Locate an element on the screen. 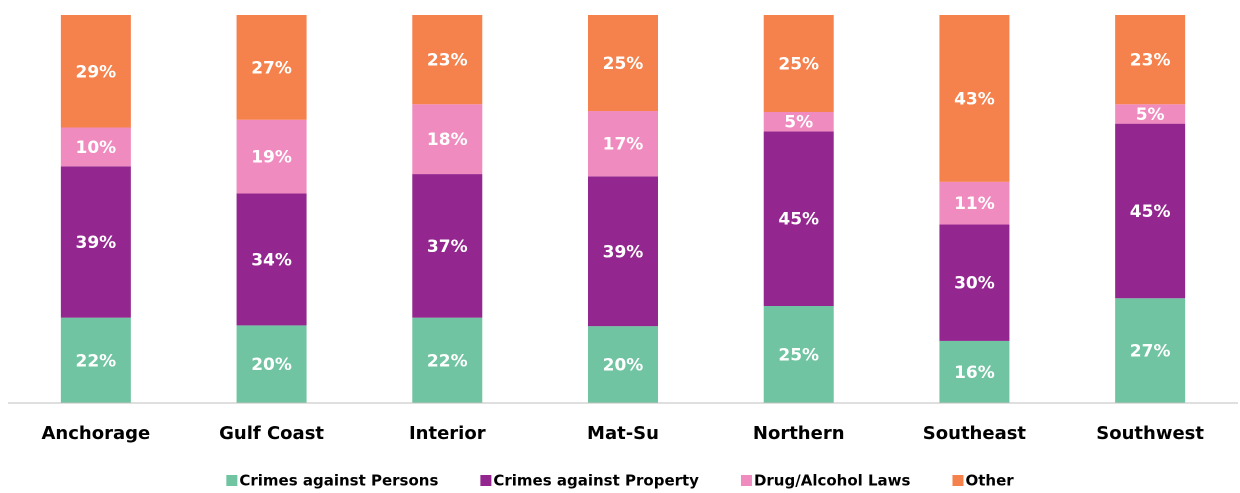  x-tick-label: Mat-Su is located at coordinates (623, 433).